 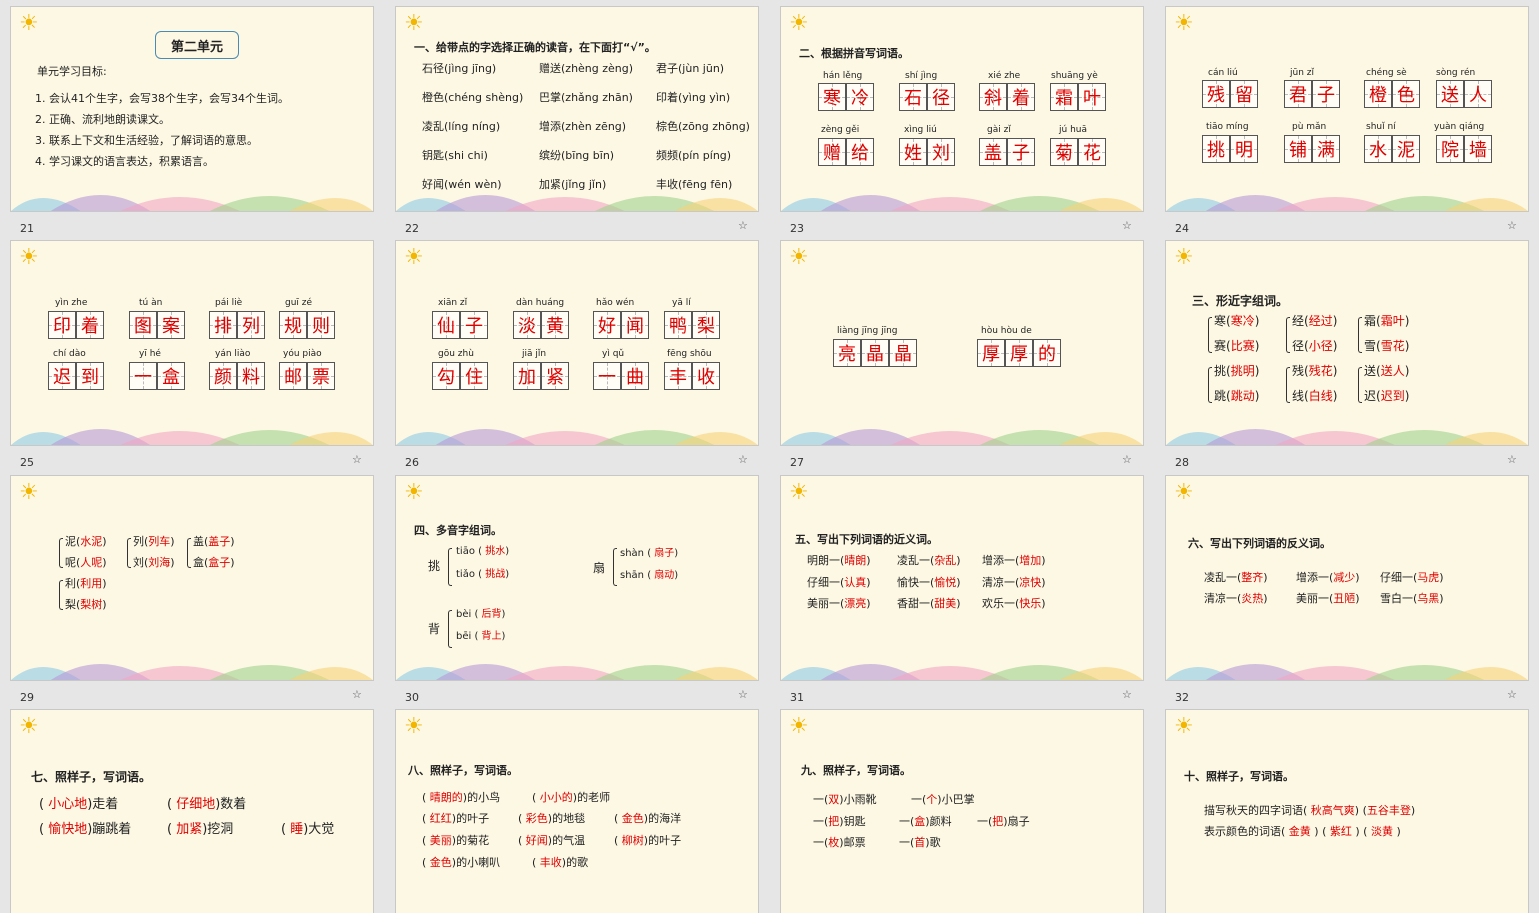 What do you see at coordinates (453, 303) in the screenshot?
I see `pinyin: xiān zǐ` at bounding box center [453, 303].